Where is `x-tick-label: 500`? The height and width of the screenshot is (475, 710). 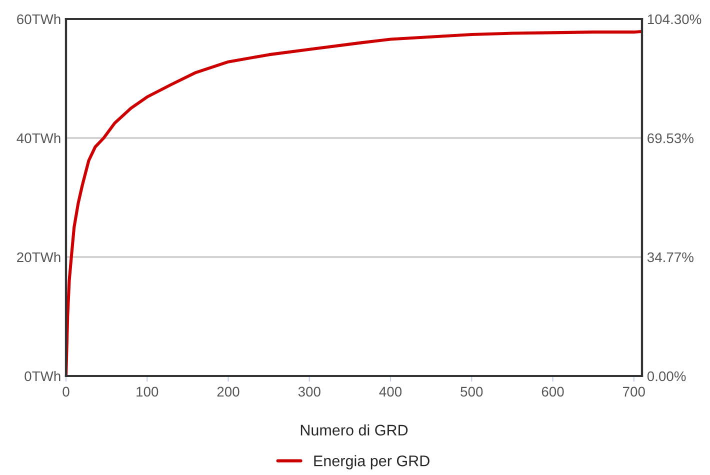
x-tick-label: 500 is located at coordinates (471, 391).